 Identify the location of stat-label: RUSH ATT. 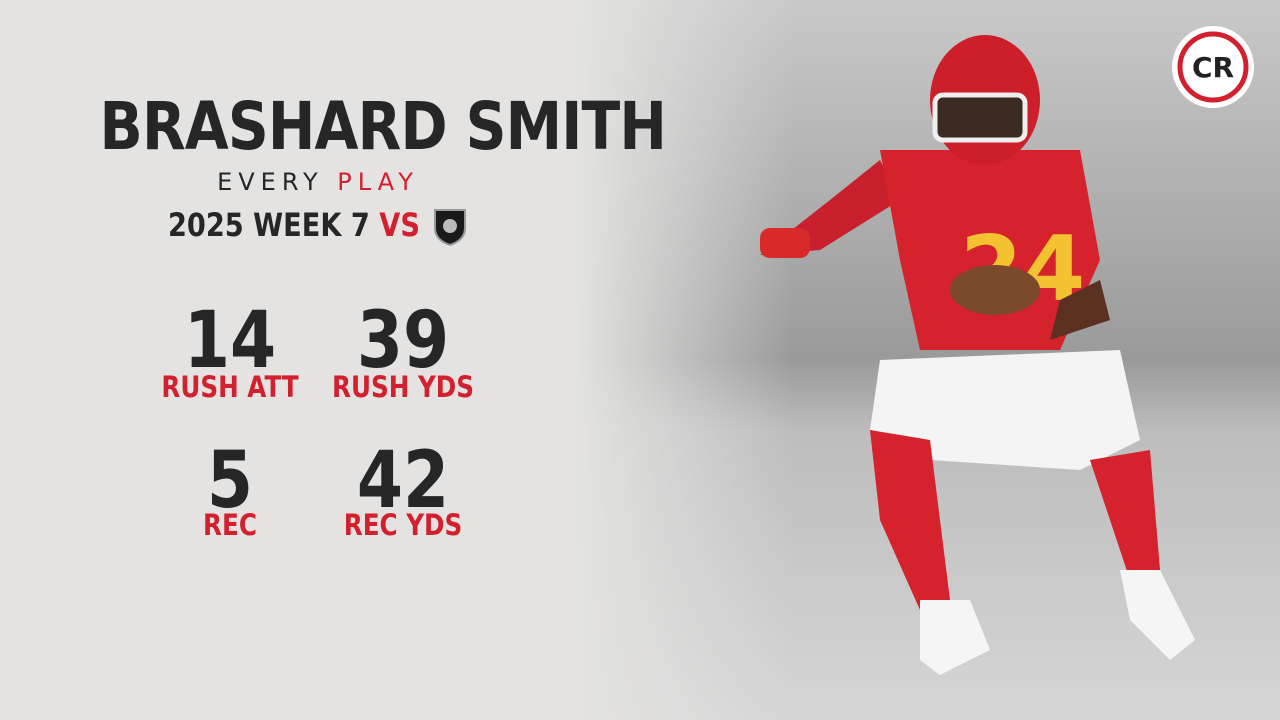
(230, 387).